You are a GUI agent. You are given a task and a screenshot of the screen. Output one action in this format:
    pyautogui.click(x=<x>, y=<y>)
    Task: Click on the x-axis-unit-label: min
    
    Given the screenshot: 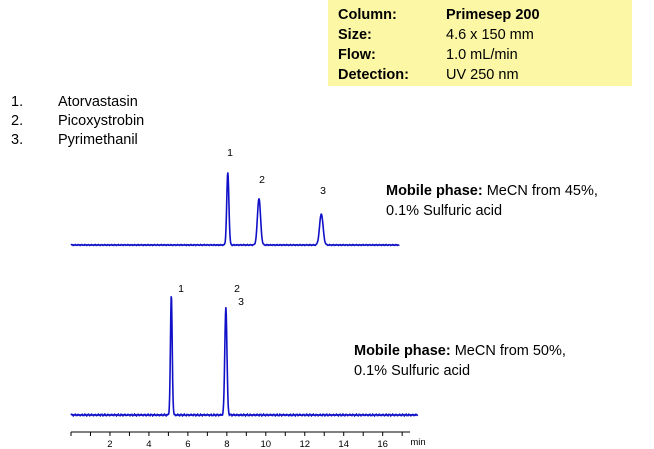 What is the action you would take?
    pyautogui.click(x=417, y=442)
    